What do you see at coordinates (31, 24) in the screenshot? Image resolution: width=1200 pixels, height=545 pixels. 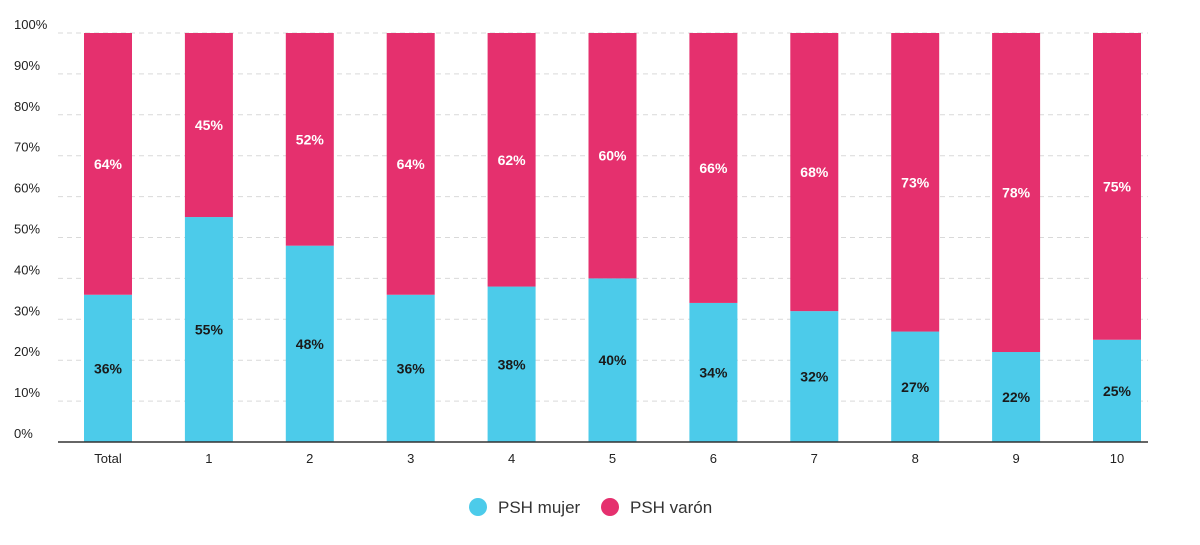 I see `y-tick-label: 100%` at bounding box center [31, 24].